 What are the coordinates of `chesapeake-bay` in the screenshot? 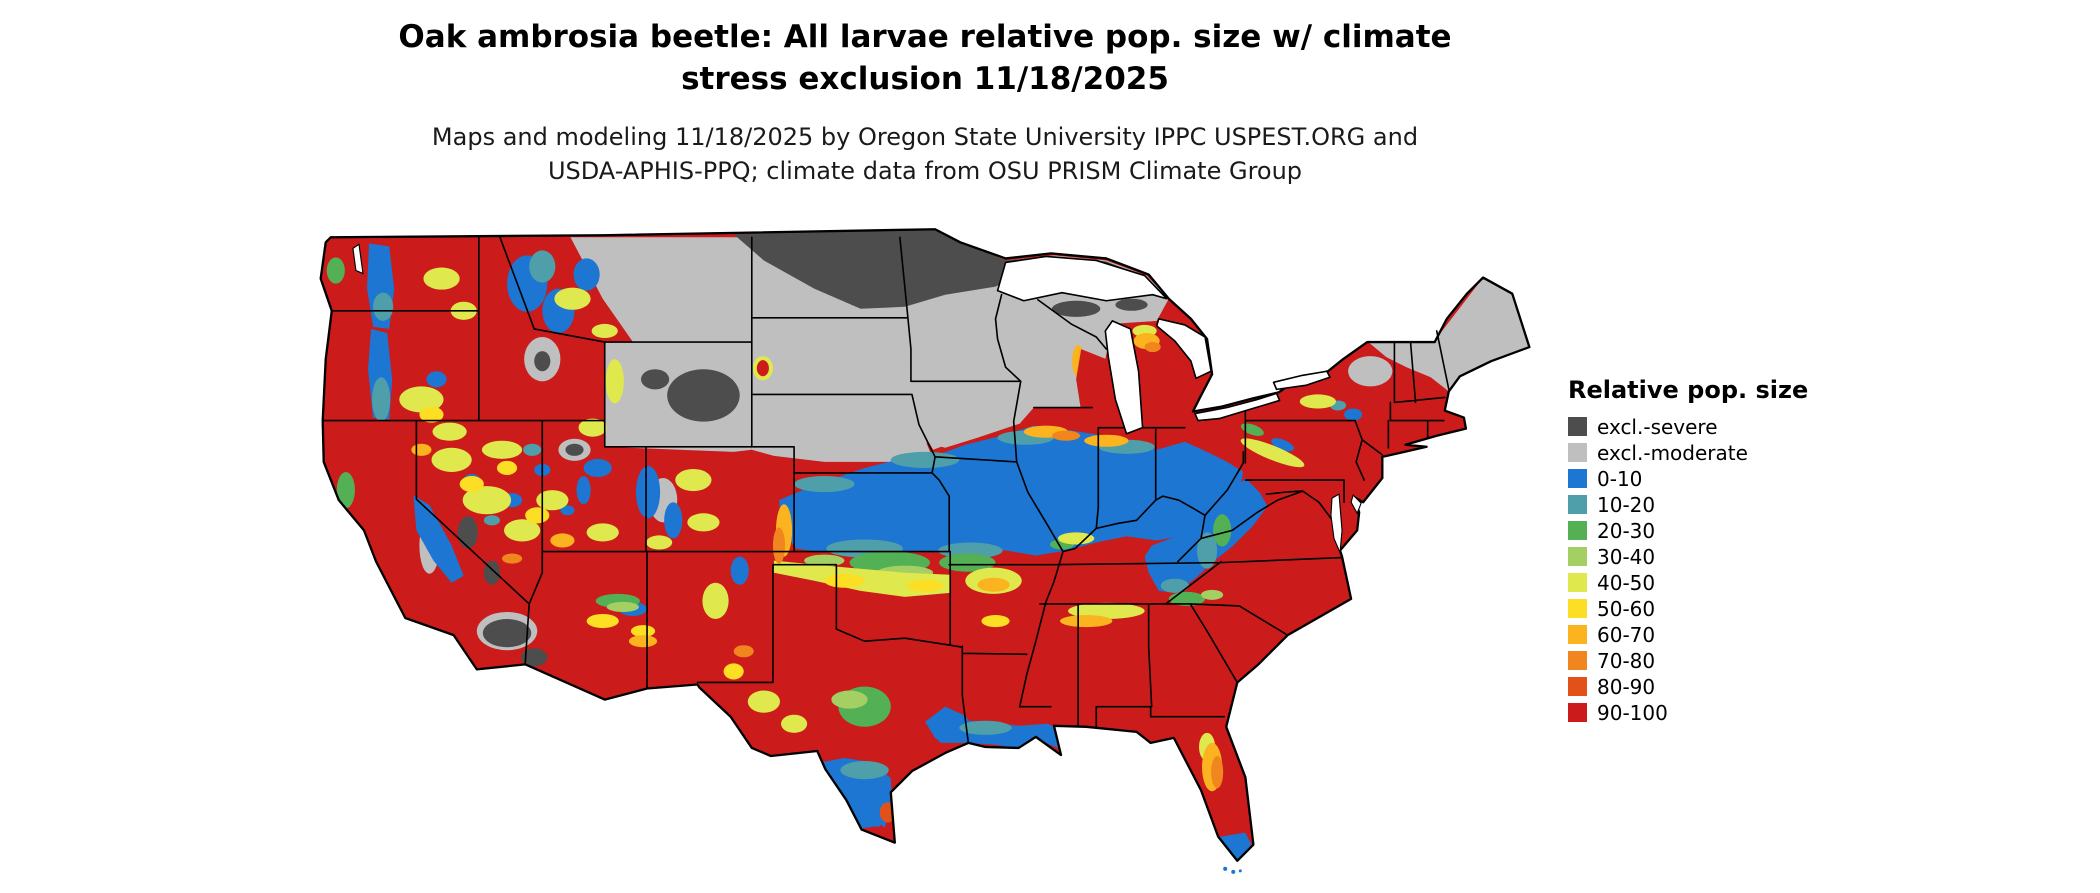 It's located at (1336, 523).